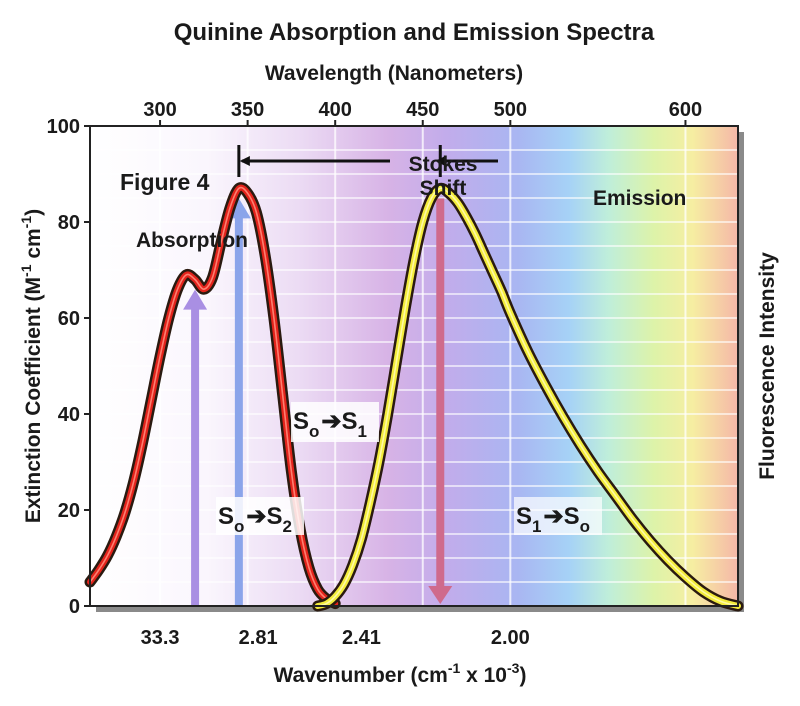  What do you see at coordinates (69, 415) in the screenshot?
I see `y-tick-label: 40` at bounding box center [69, 415].